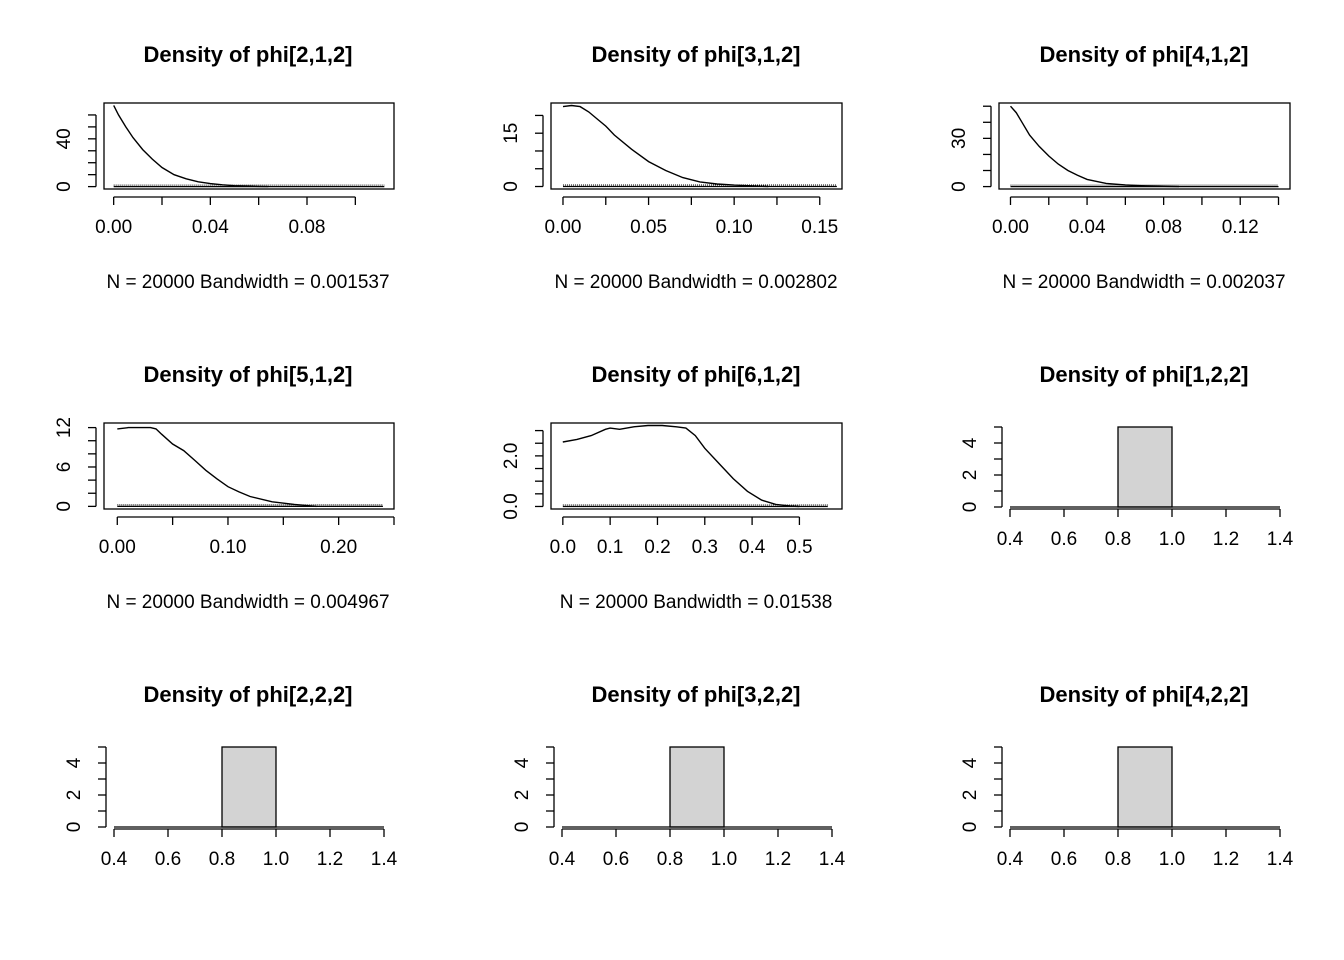  Describe the element at coordinates (338, 547) in the screenshot. I see `x-tick-label: 0.20` at that location.